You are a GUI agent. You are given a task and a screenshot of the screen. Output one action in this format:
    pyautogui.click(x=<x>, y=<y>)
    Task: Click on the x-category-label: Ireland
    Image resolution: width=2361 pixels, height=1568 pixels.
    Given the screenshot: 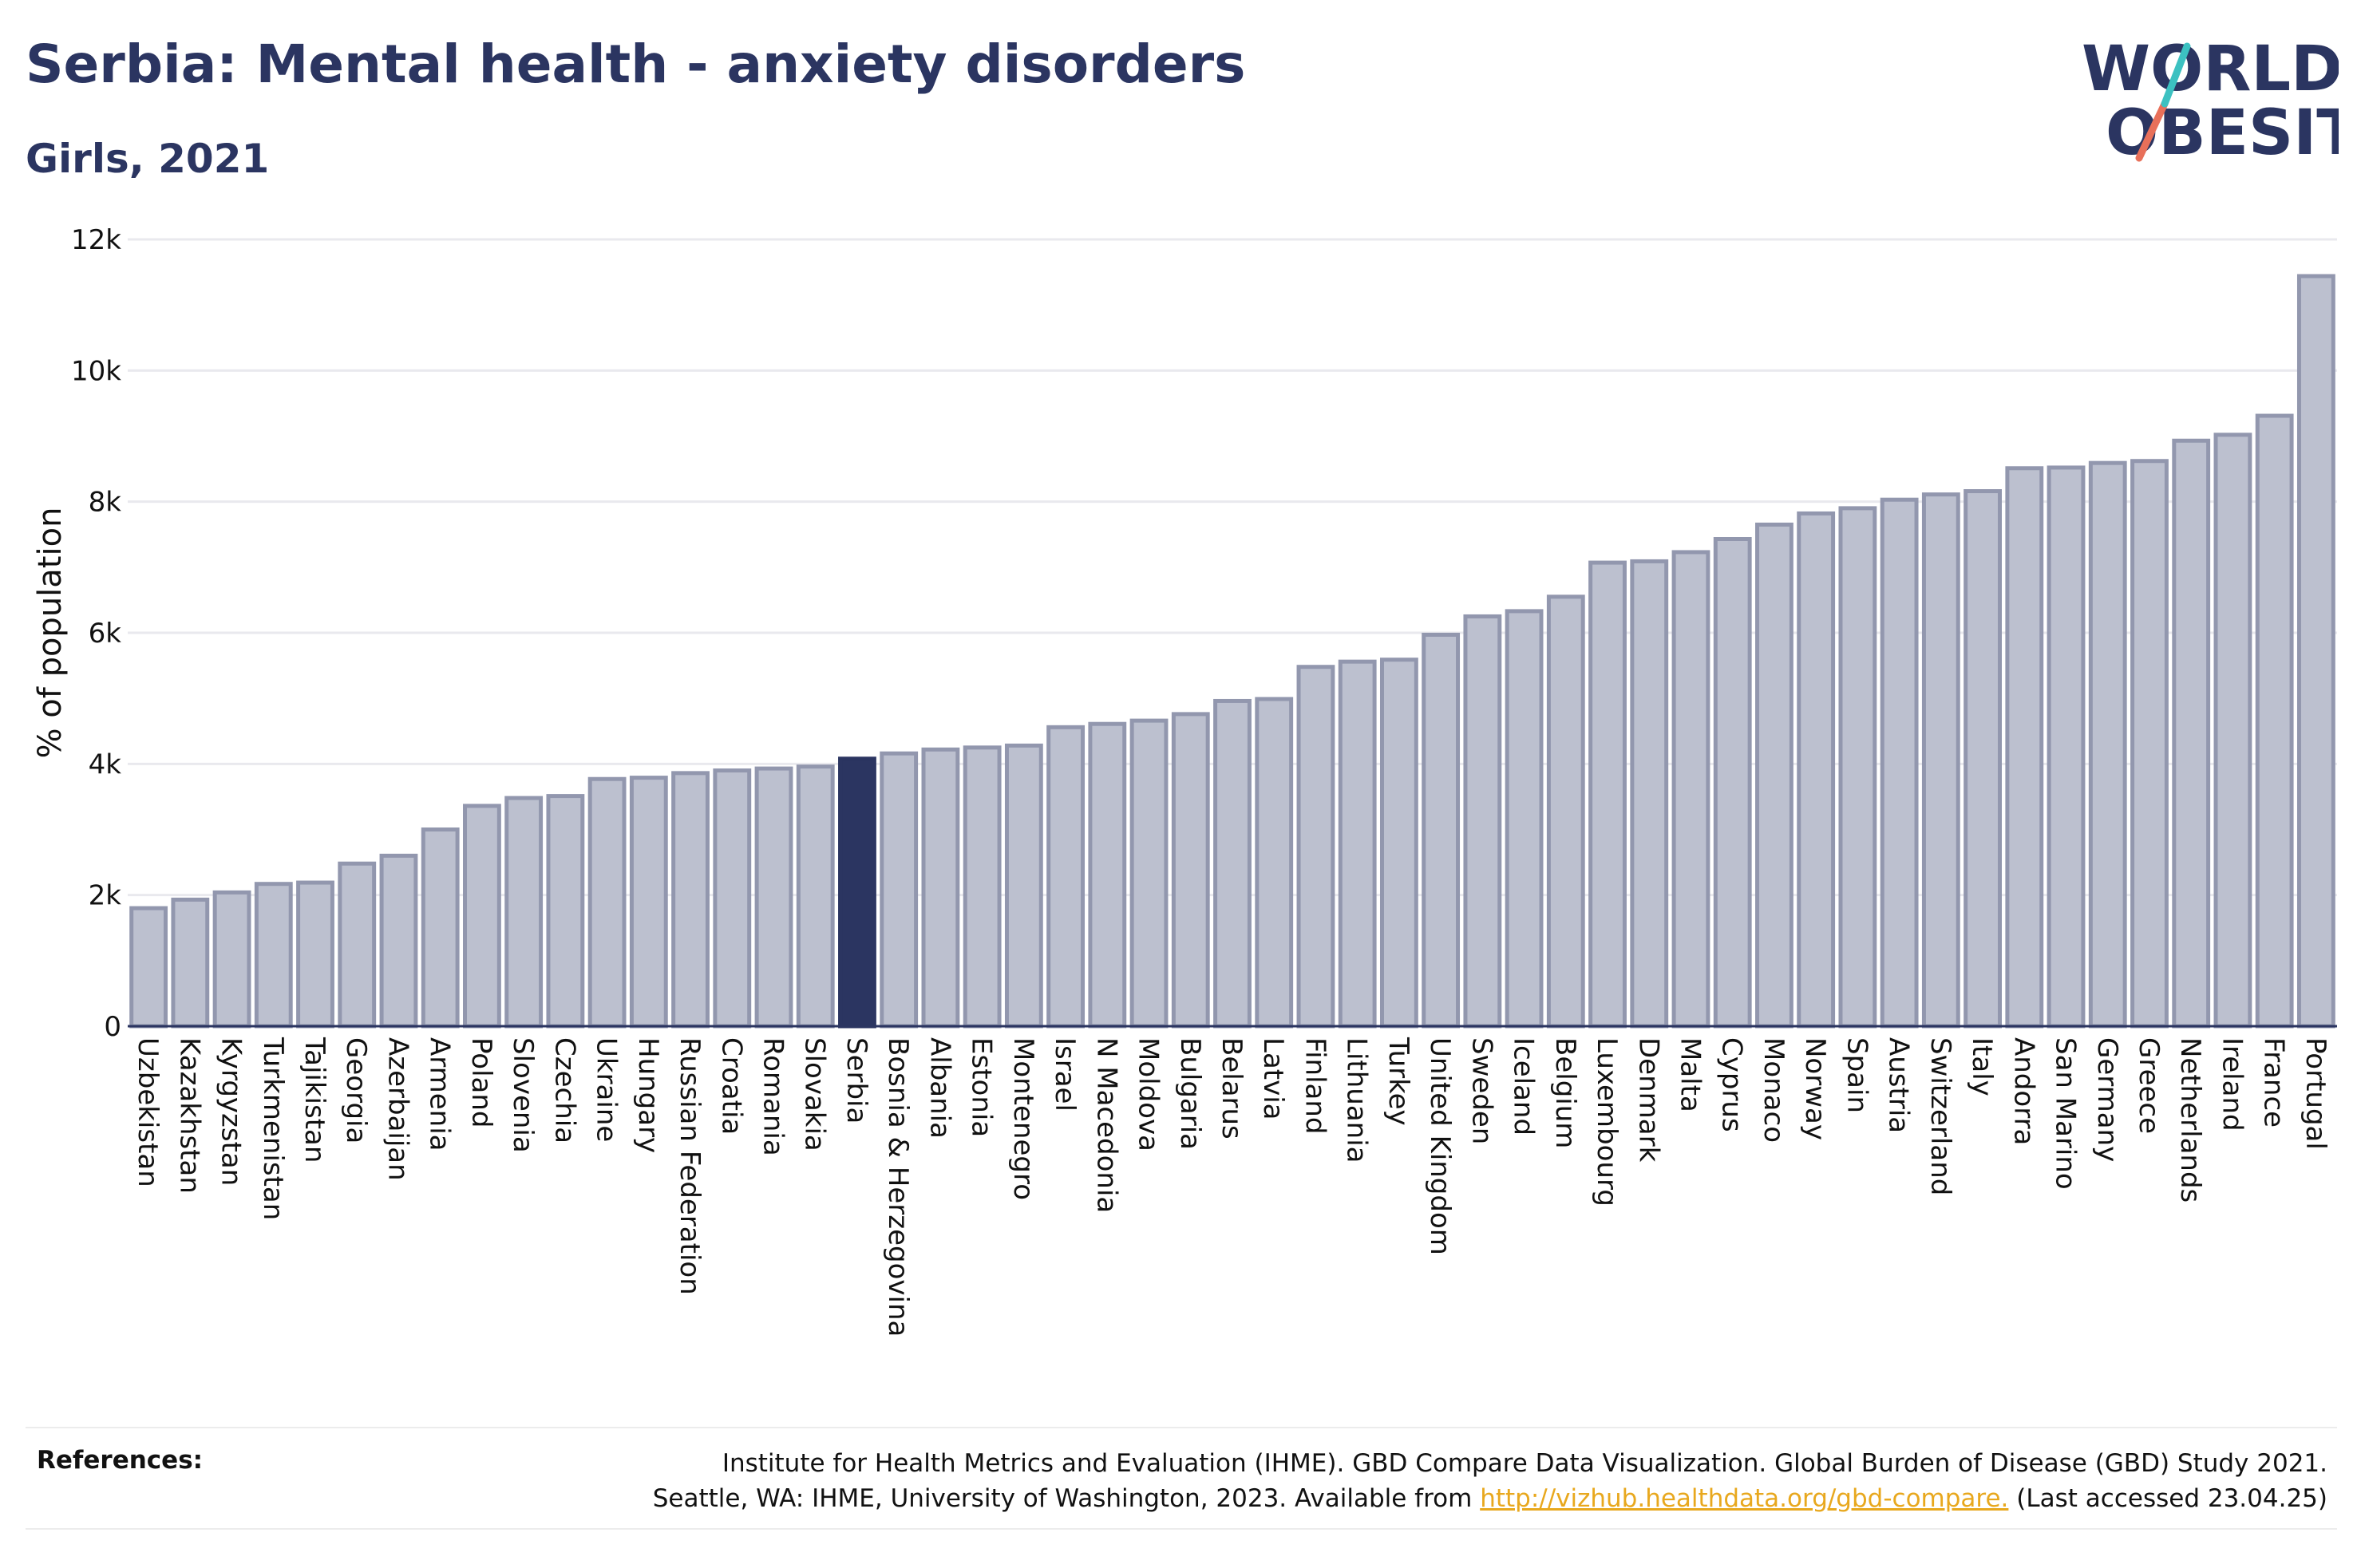 What is the action you would take?
    pyautogui.click(x=2232, y=1084)
    